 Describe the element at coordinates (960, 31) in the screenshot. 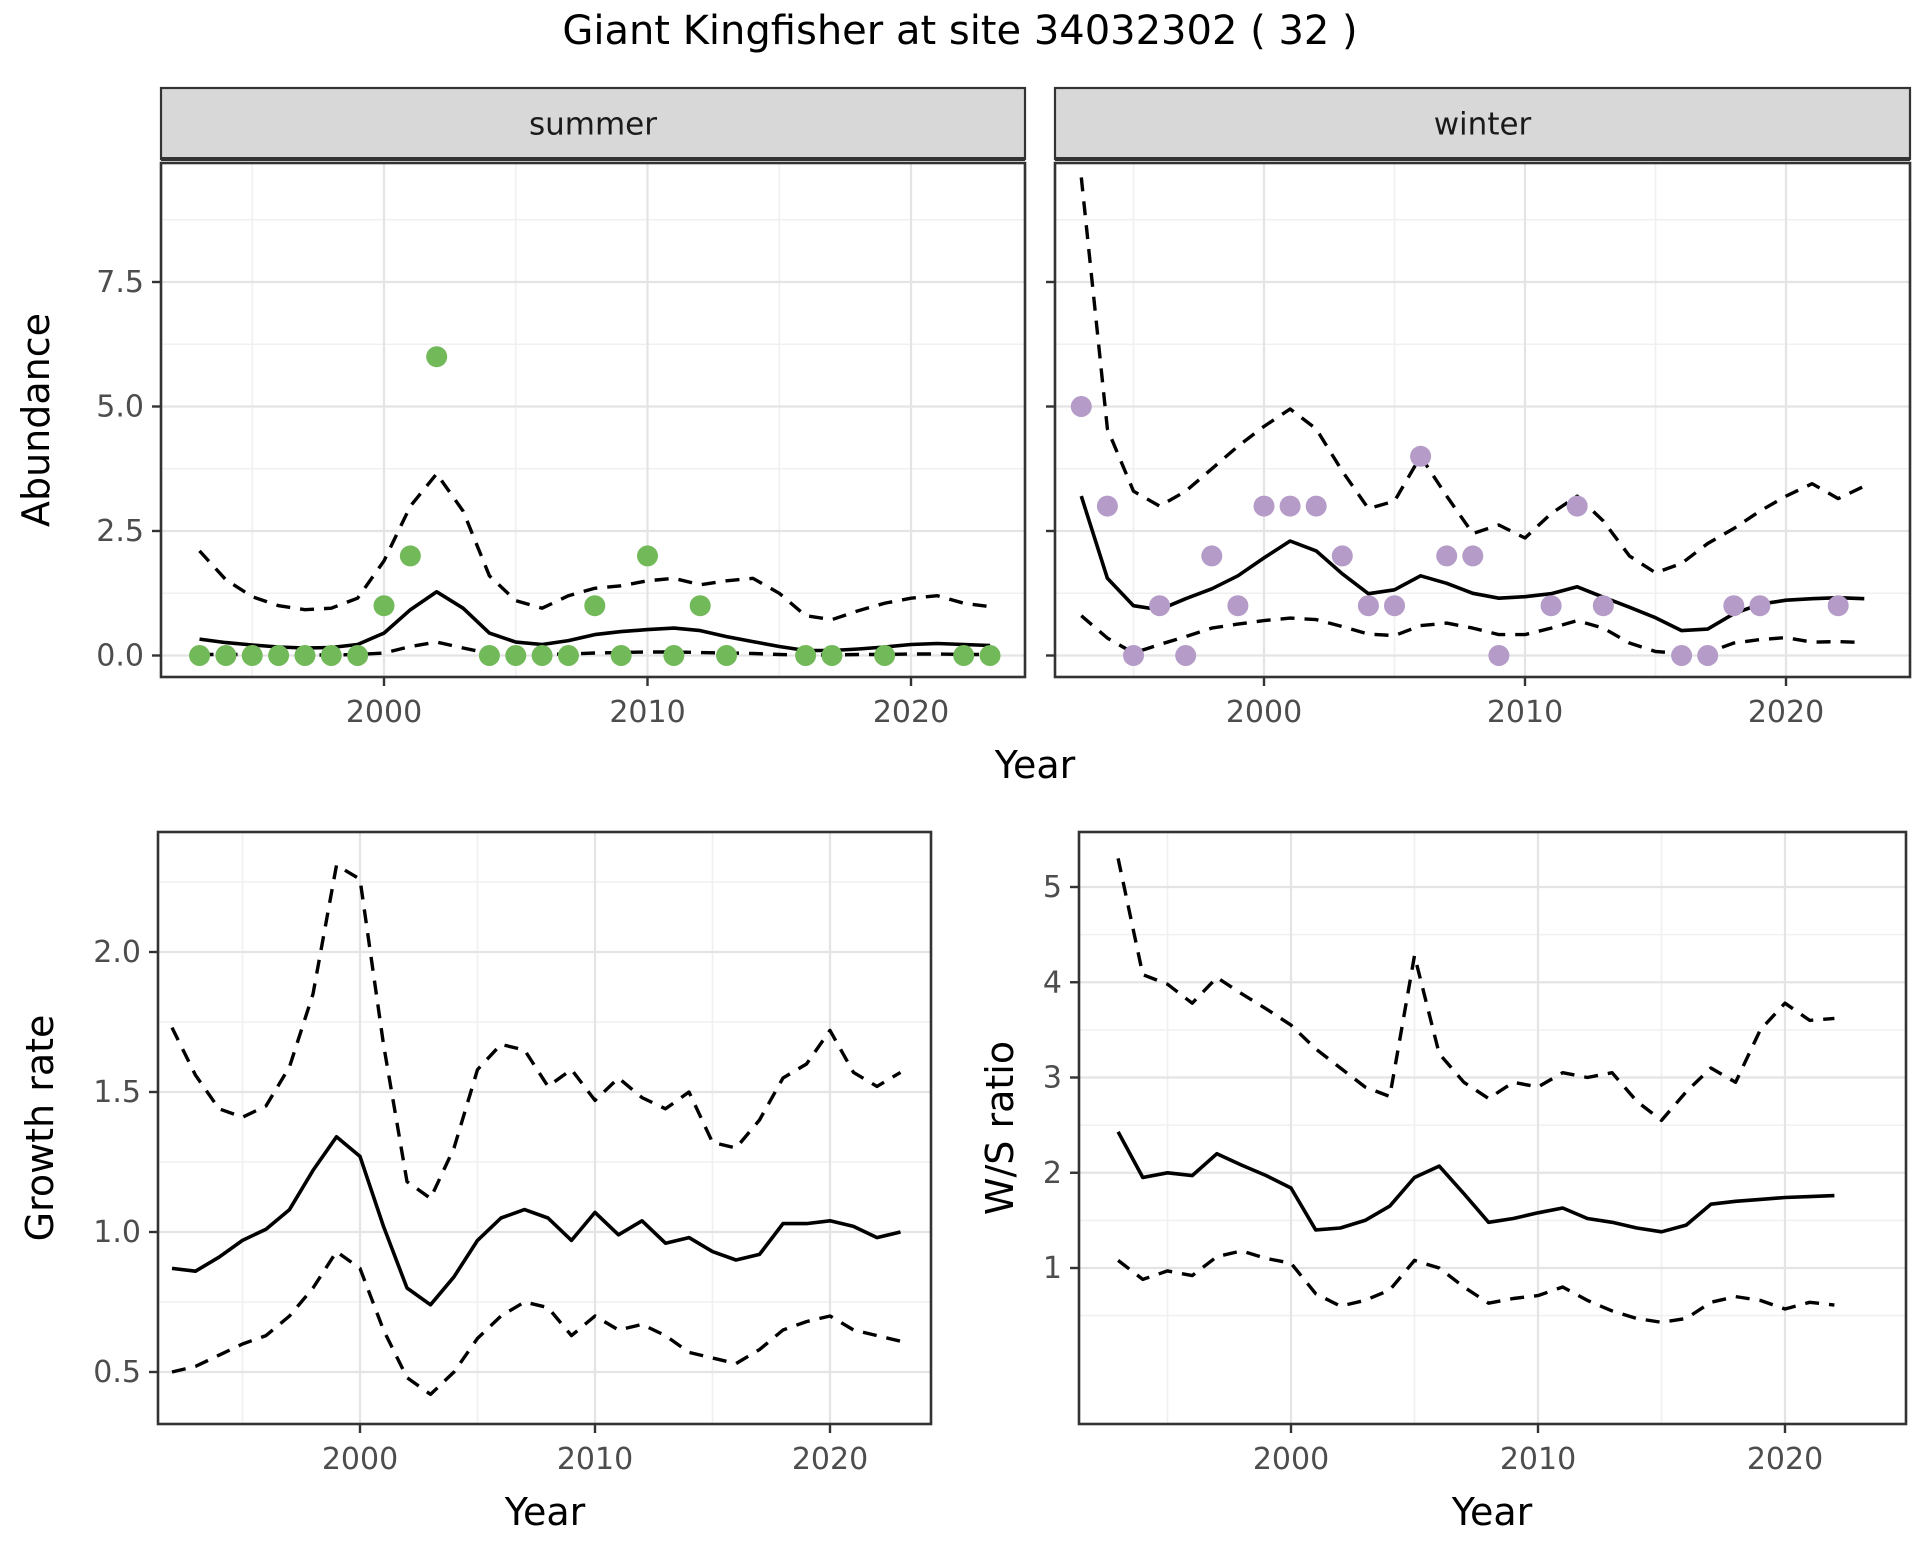

I see `figure-title: Giant Kingfisher at site 34032302 ( 32 )` at that location.